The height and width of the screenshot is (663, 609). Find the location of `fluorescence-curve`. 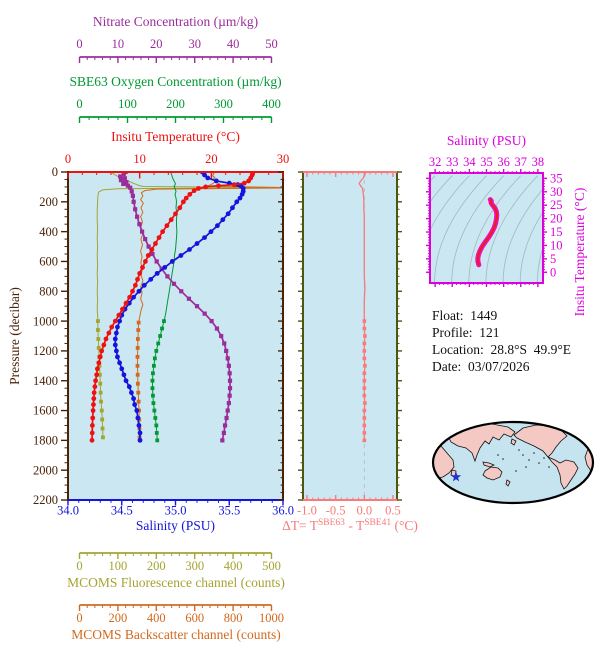

fluorescence-curve is located at coordinates (189, 305).